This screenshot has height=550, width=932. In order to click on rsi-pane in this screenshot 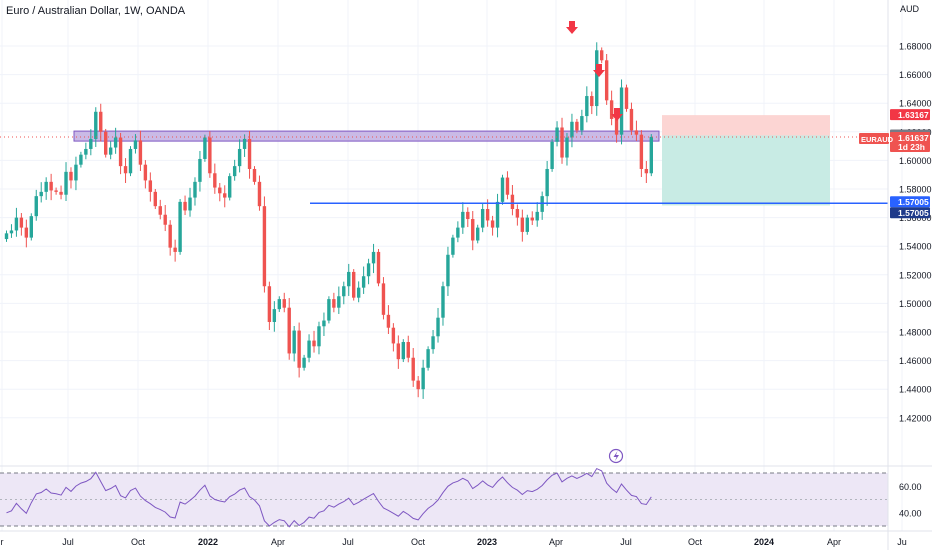, I will do `click(466, 496)`.